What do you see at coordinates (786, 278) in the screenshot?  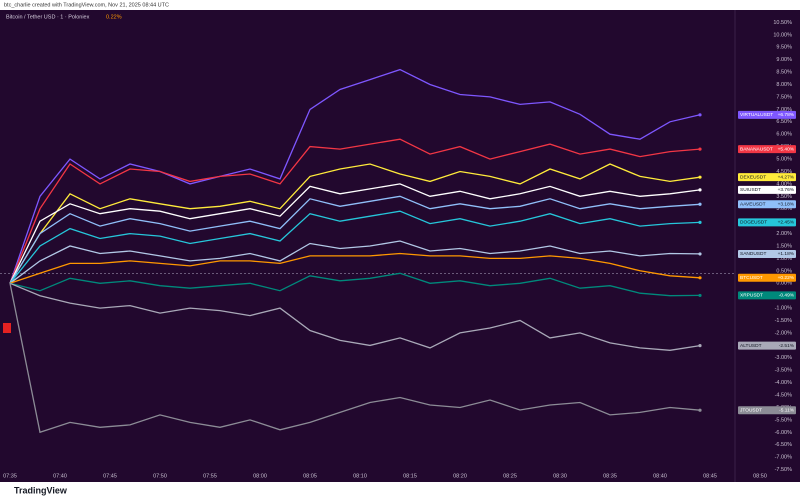 I see `series-end-label: +0.22%` at bounding box center [786, 278].